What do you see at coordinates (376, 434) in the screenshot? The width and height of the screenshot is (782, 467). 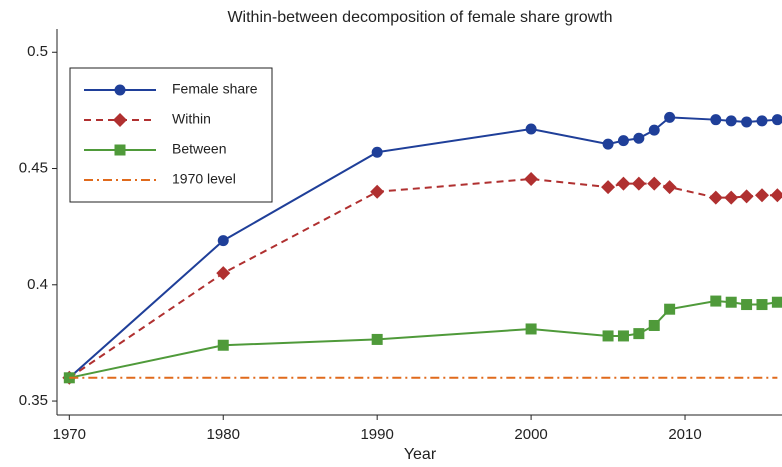 I see `x-tick-label: 1990` at bounding box center [376, 434].